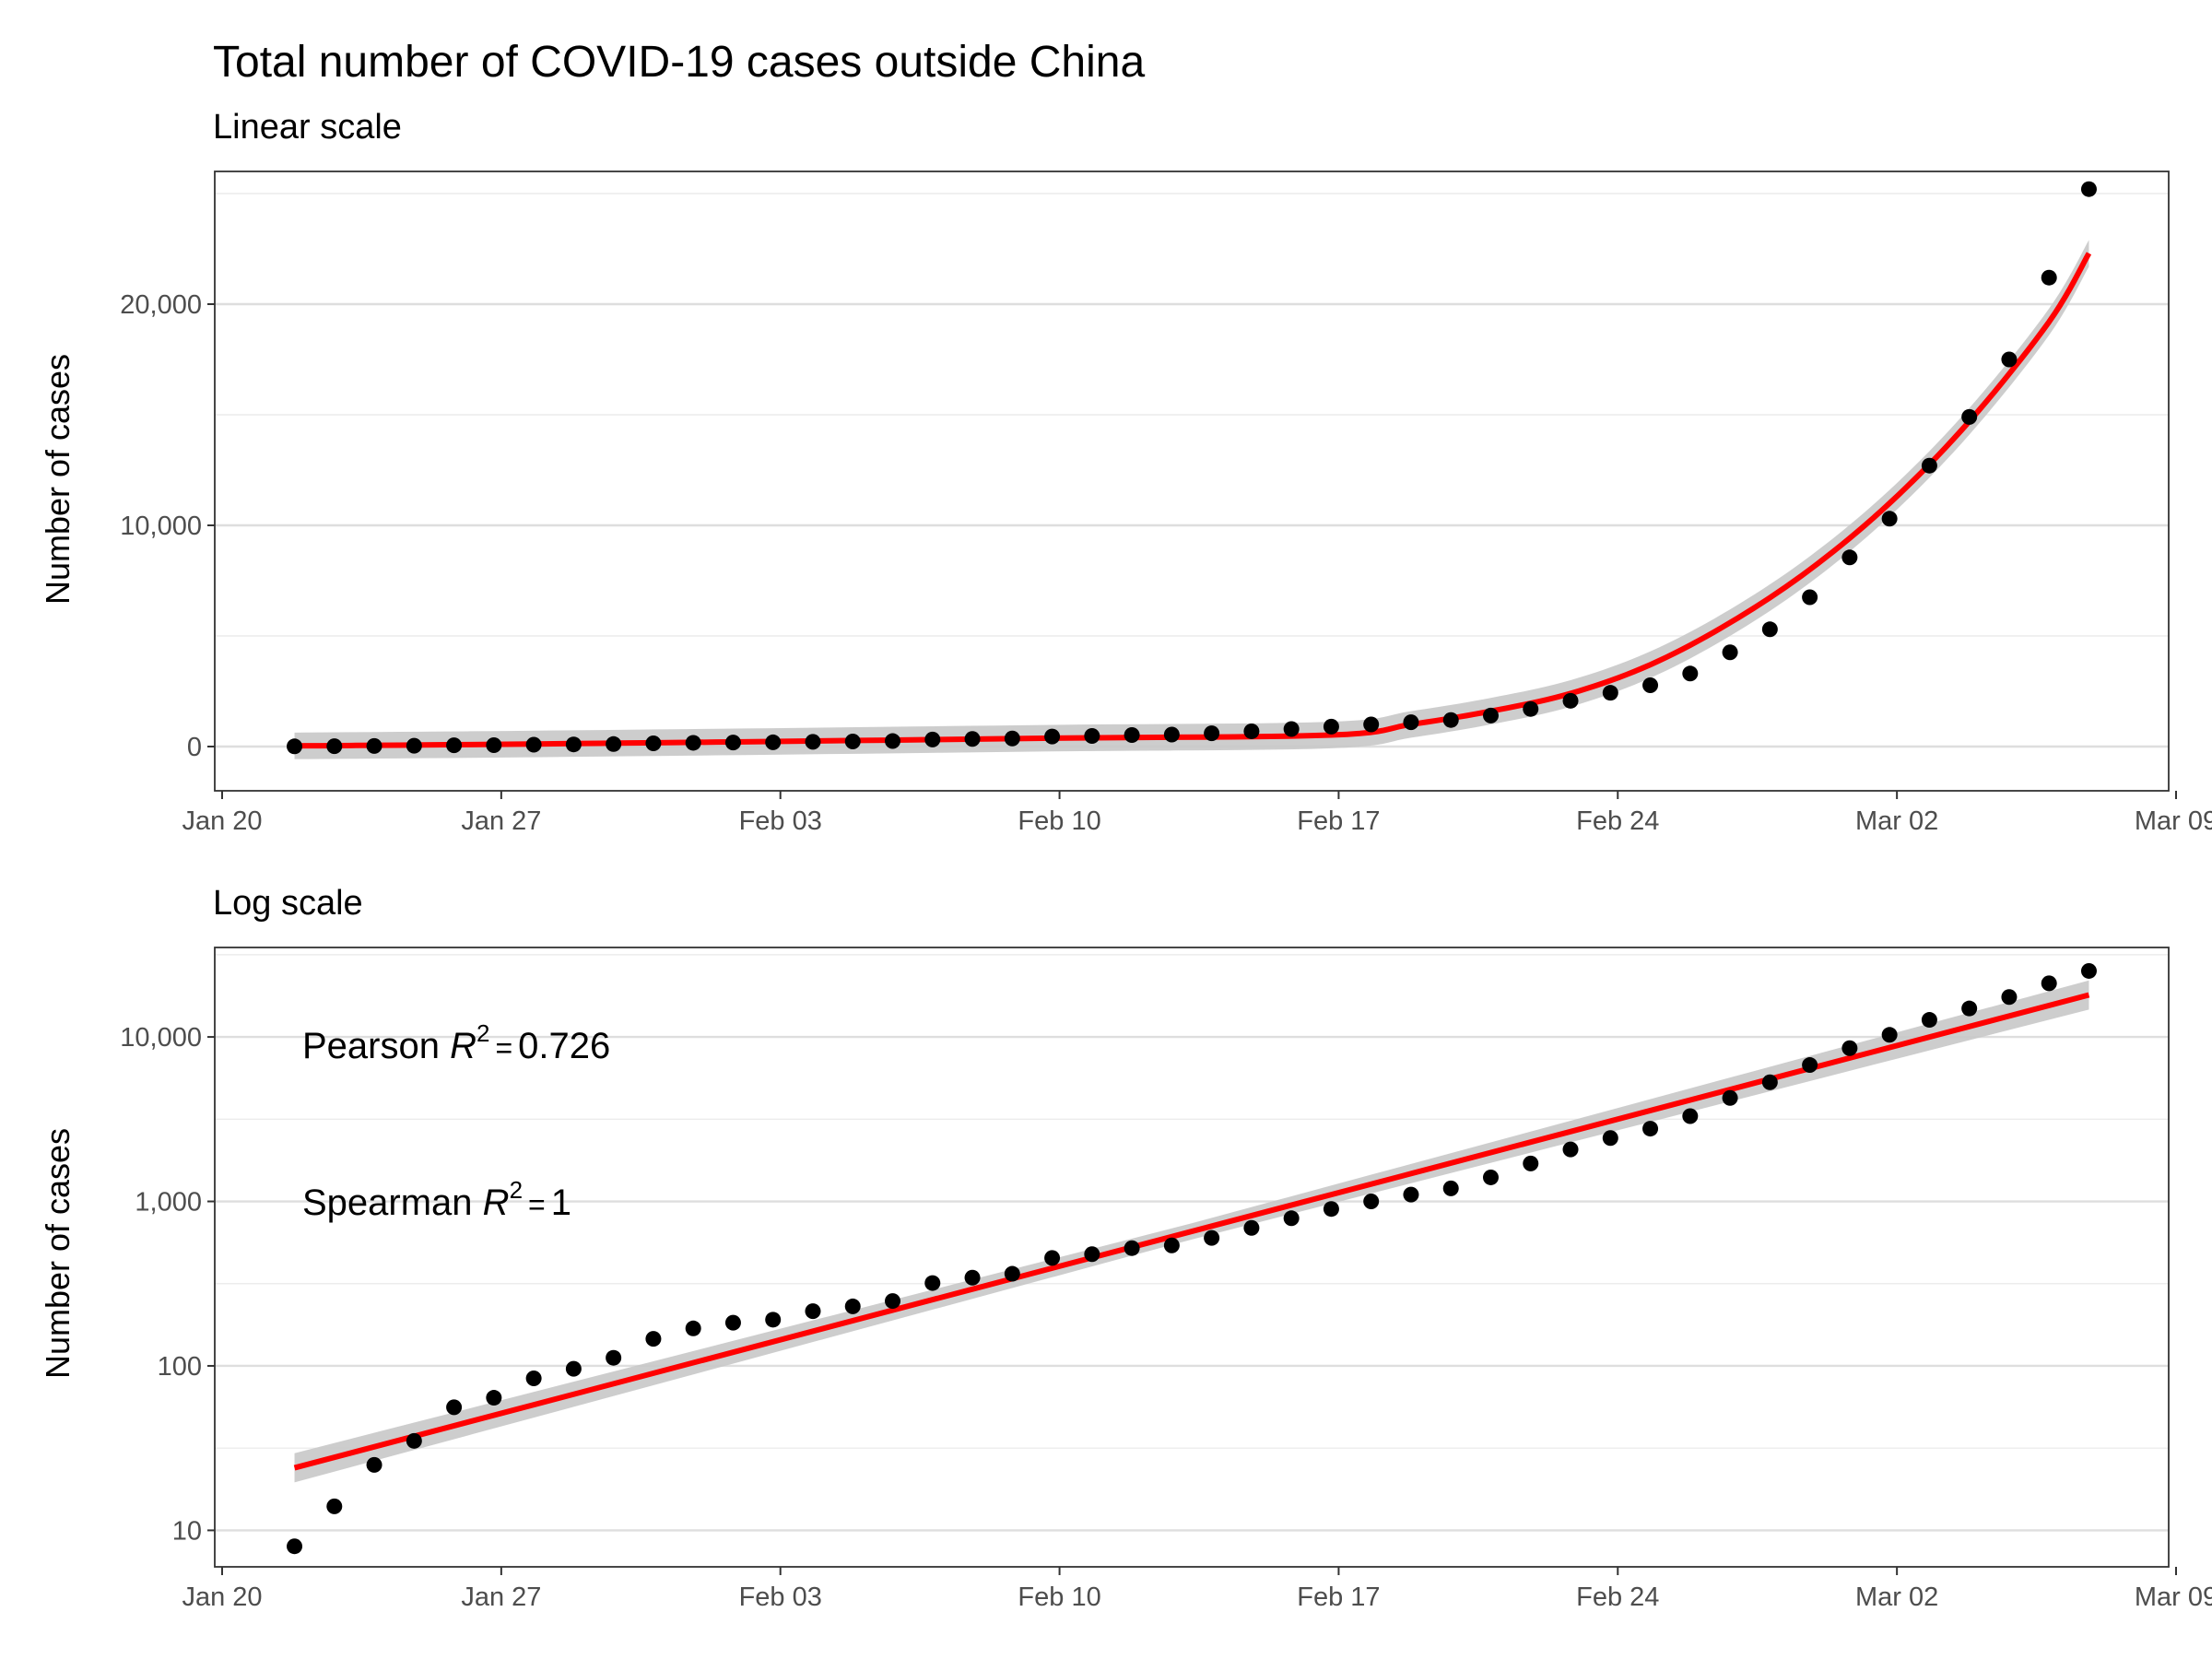 The width and height of the screenshot is (2212, 1659). I want to click on x-tick-label: Feb 03, so click(780, 1597).